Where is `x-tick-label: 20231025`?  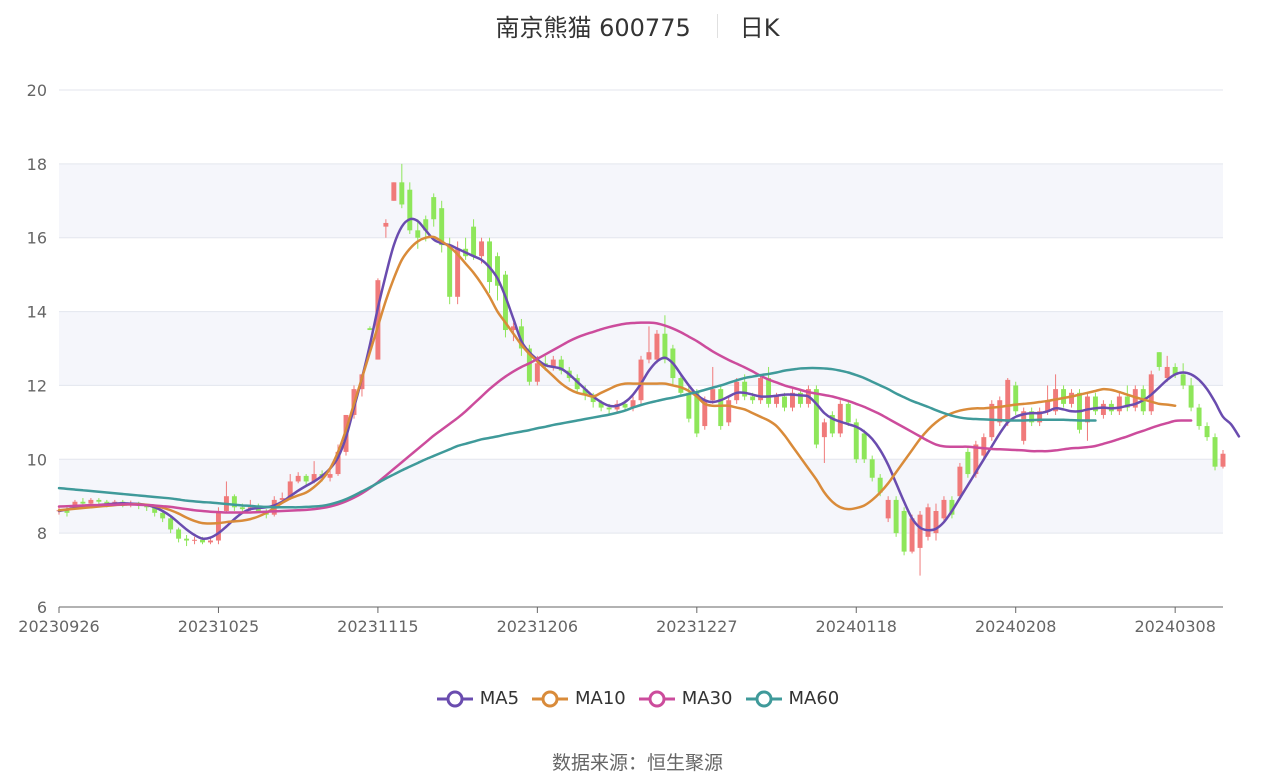
x-tick-label: 20231025 is located at coordinates (218, 626).